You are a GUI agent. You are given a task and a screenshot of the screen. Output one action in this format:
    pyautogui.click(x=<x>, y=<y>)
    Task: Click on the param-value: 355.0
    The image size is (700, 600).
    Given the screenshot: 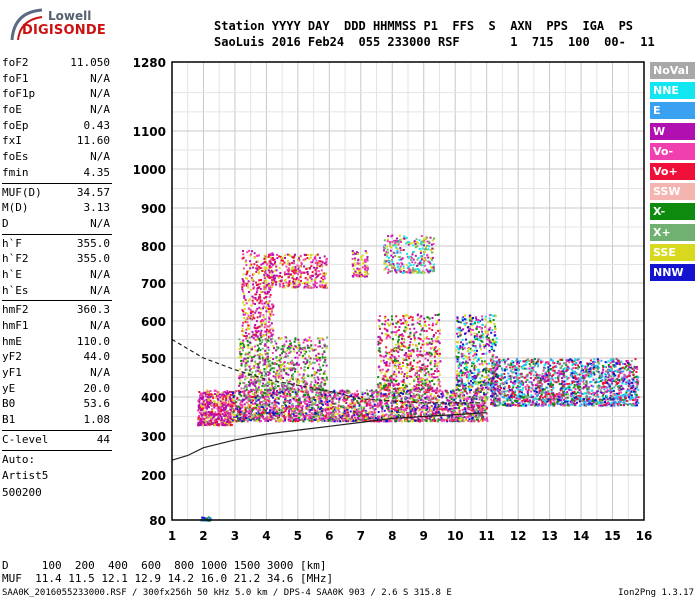 What is the action you would take?
    pyautogui.click(x=93, y=259)
    